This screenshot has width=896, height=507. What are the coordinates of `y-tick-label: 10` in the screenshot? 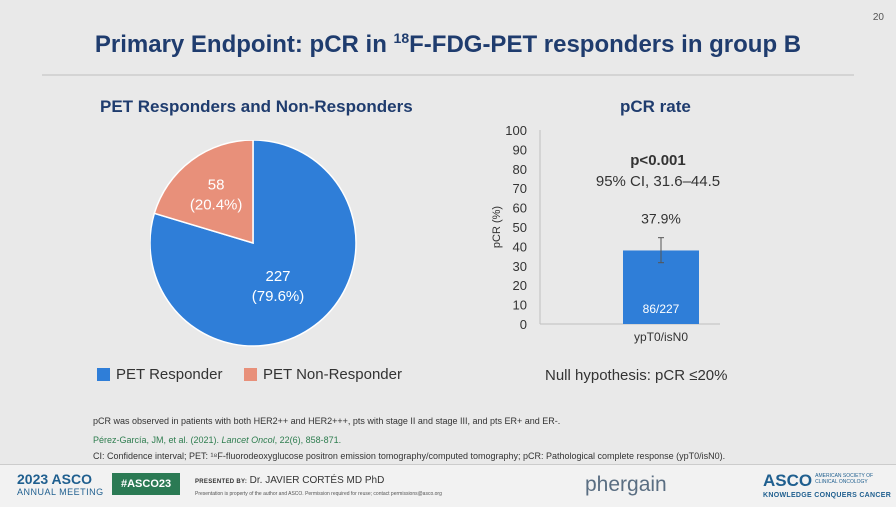 It's located at (520, 305).